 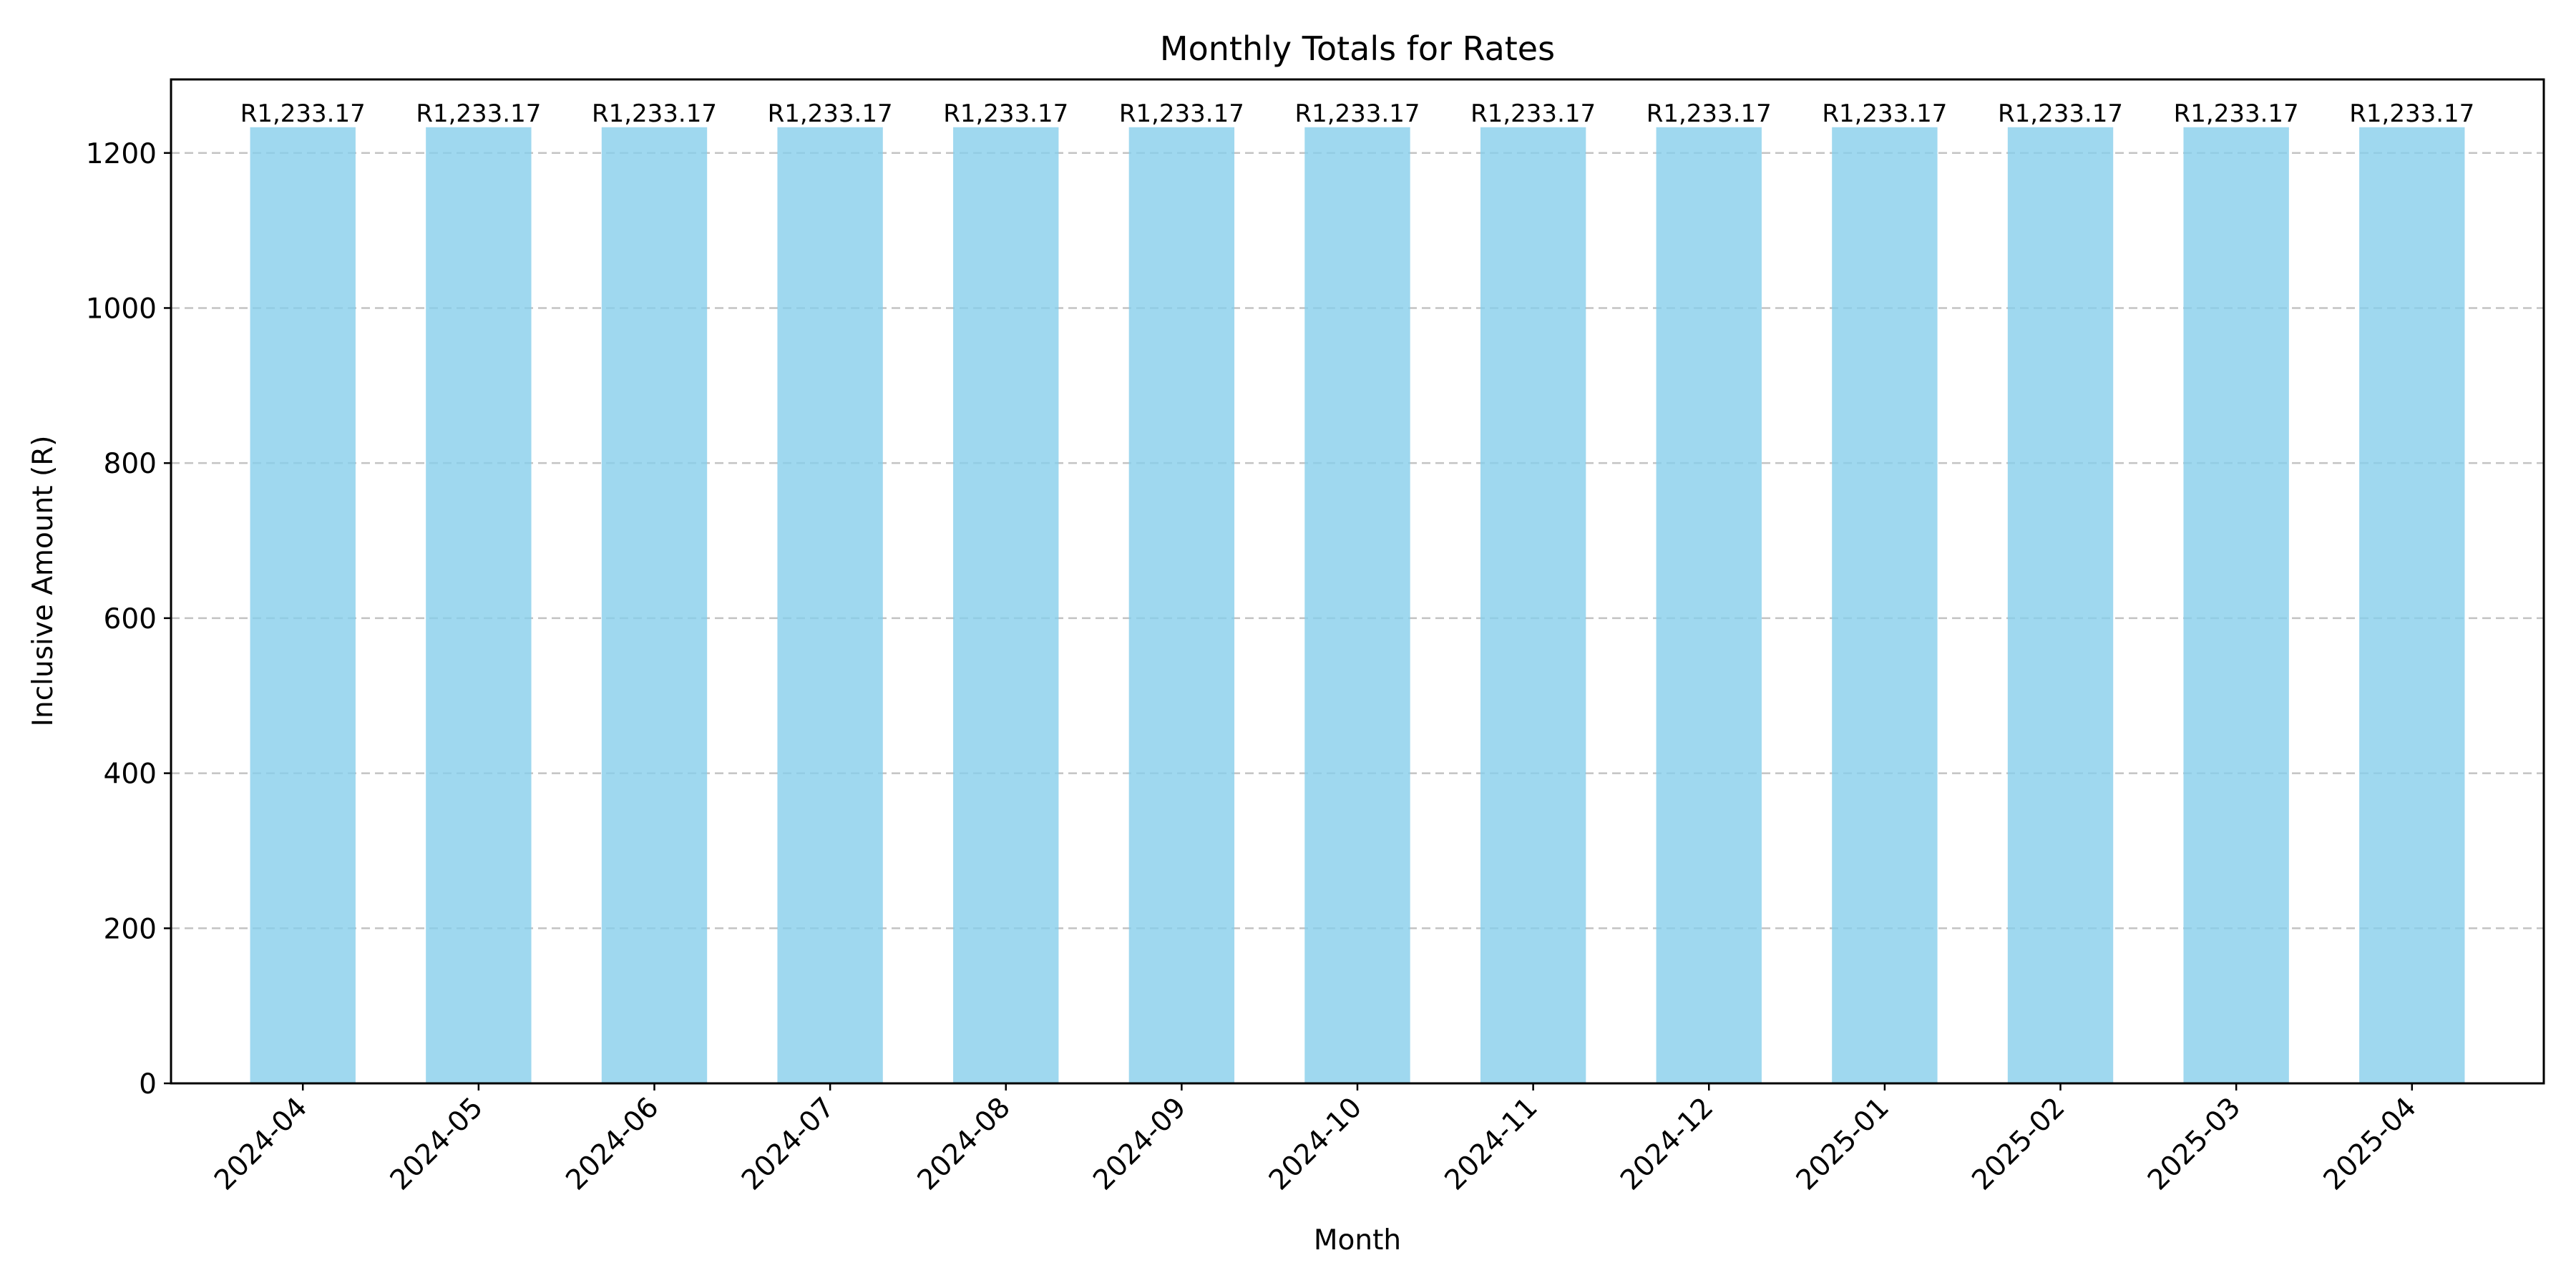 What do you see at coordinates (2411, 113) in the screenshot?
I see `data-label-2025-04: R1,233.17` at bounding box center [2411, 113].